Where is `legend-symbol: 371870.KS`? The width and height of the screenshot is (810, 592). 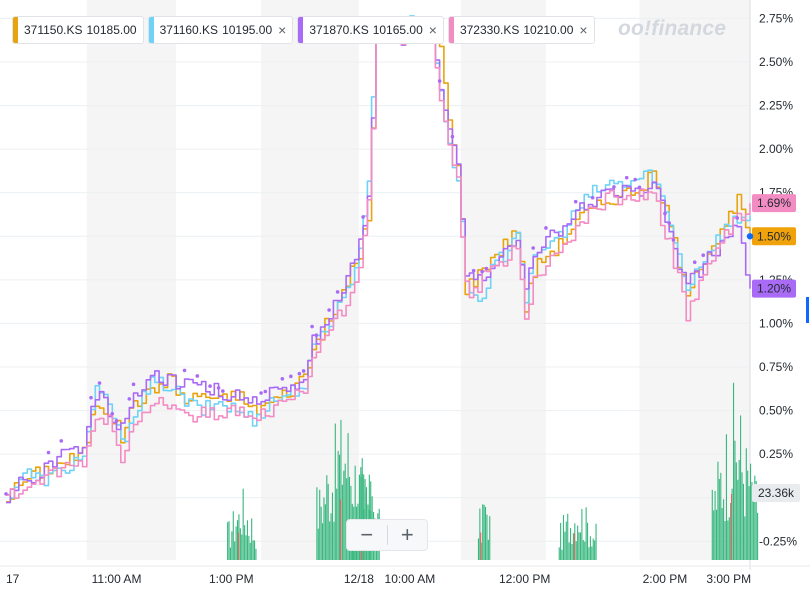 legend-symbol: 371870.KS is located at coordinates (339, 30).